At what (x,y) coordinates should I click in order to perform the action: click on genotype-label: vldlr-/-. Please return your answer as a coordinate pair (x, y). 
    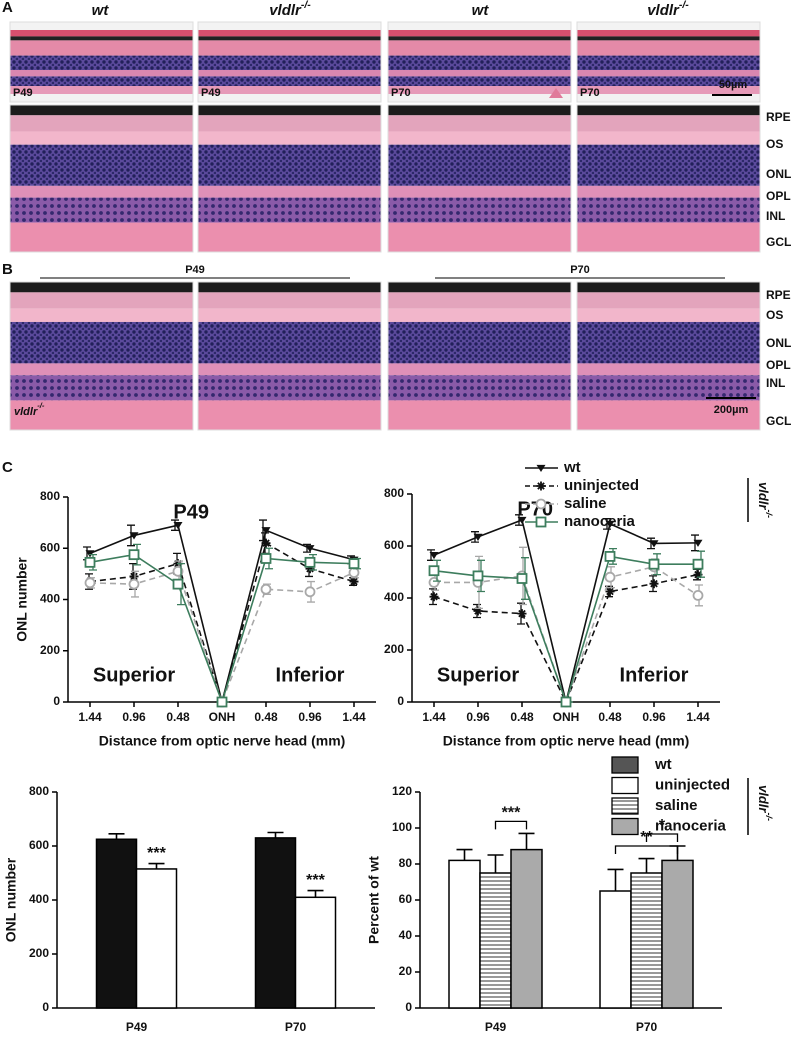
    Looking at the image, I should click on (668, 9).